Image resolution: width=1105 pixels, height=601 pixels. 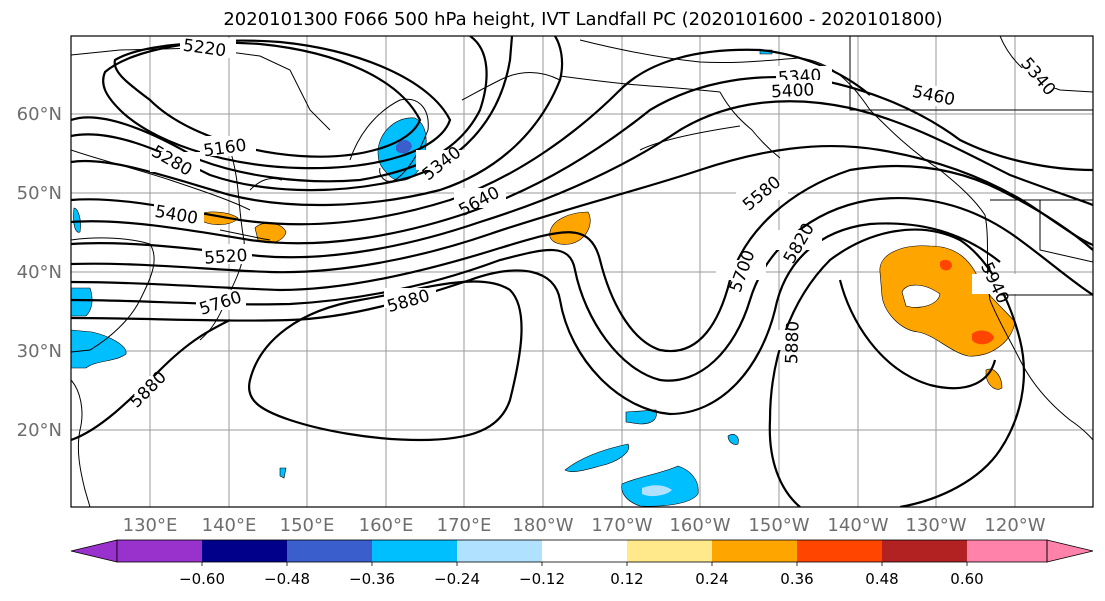 I want to click on colorbar-tick-label: −0.60, so click(x=202, y=579).